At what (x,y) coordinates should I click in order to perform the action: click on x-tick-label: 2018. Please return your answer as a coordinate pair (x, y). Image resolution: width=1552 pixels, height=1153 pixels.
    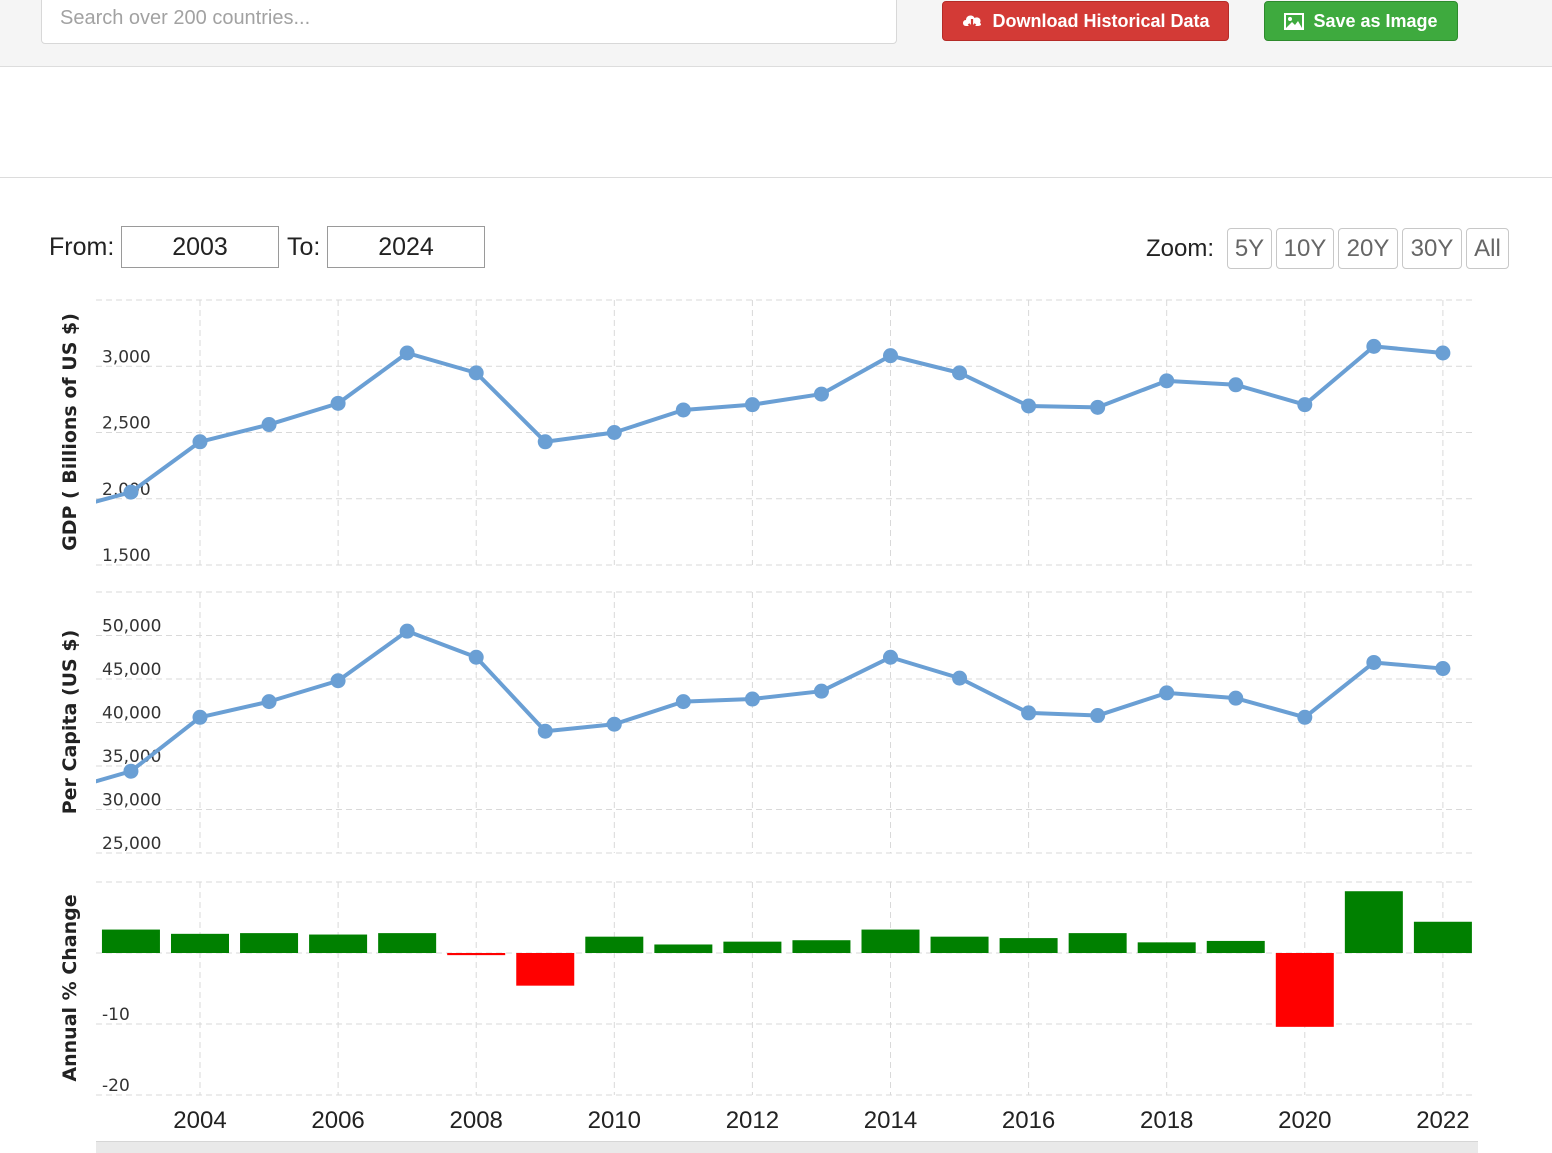
    Looking at the image, I should click on (1166, 1120).